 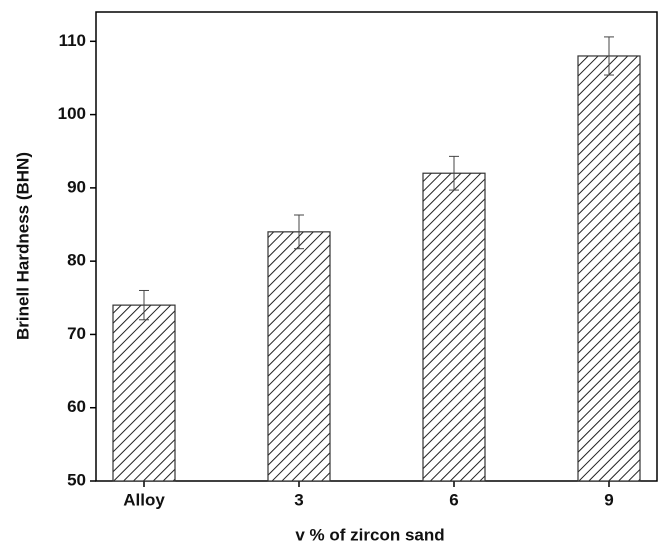 I want to click on y-tick-label: 60, so click(x=76, y=406).